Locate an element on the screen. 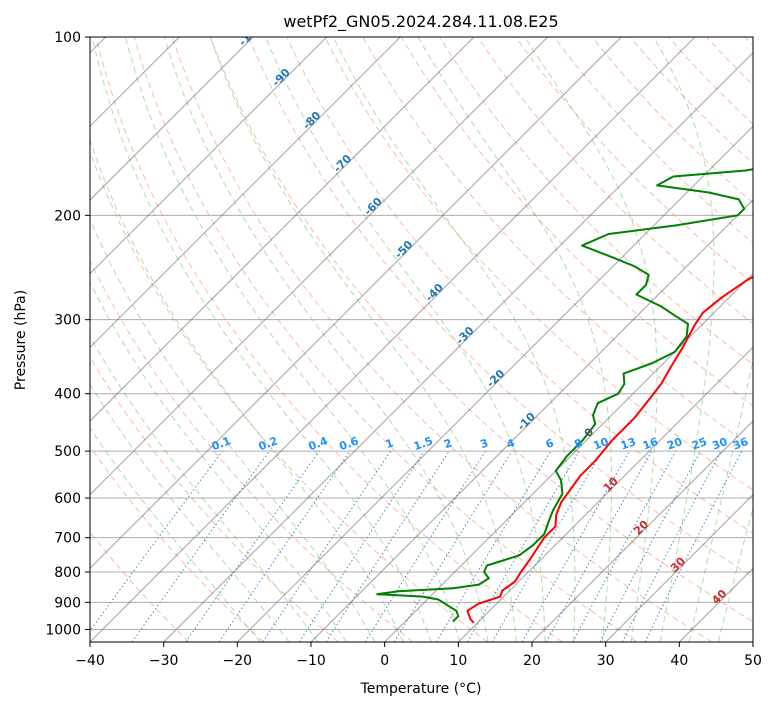 This screenshot has height=708, width=775. isotherm-label: -90 is located at coordinates (281, 77).